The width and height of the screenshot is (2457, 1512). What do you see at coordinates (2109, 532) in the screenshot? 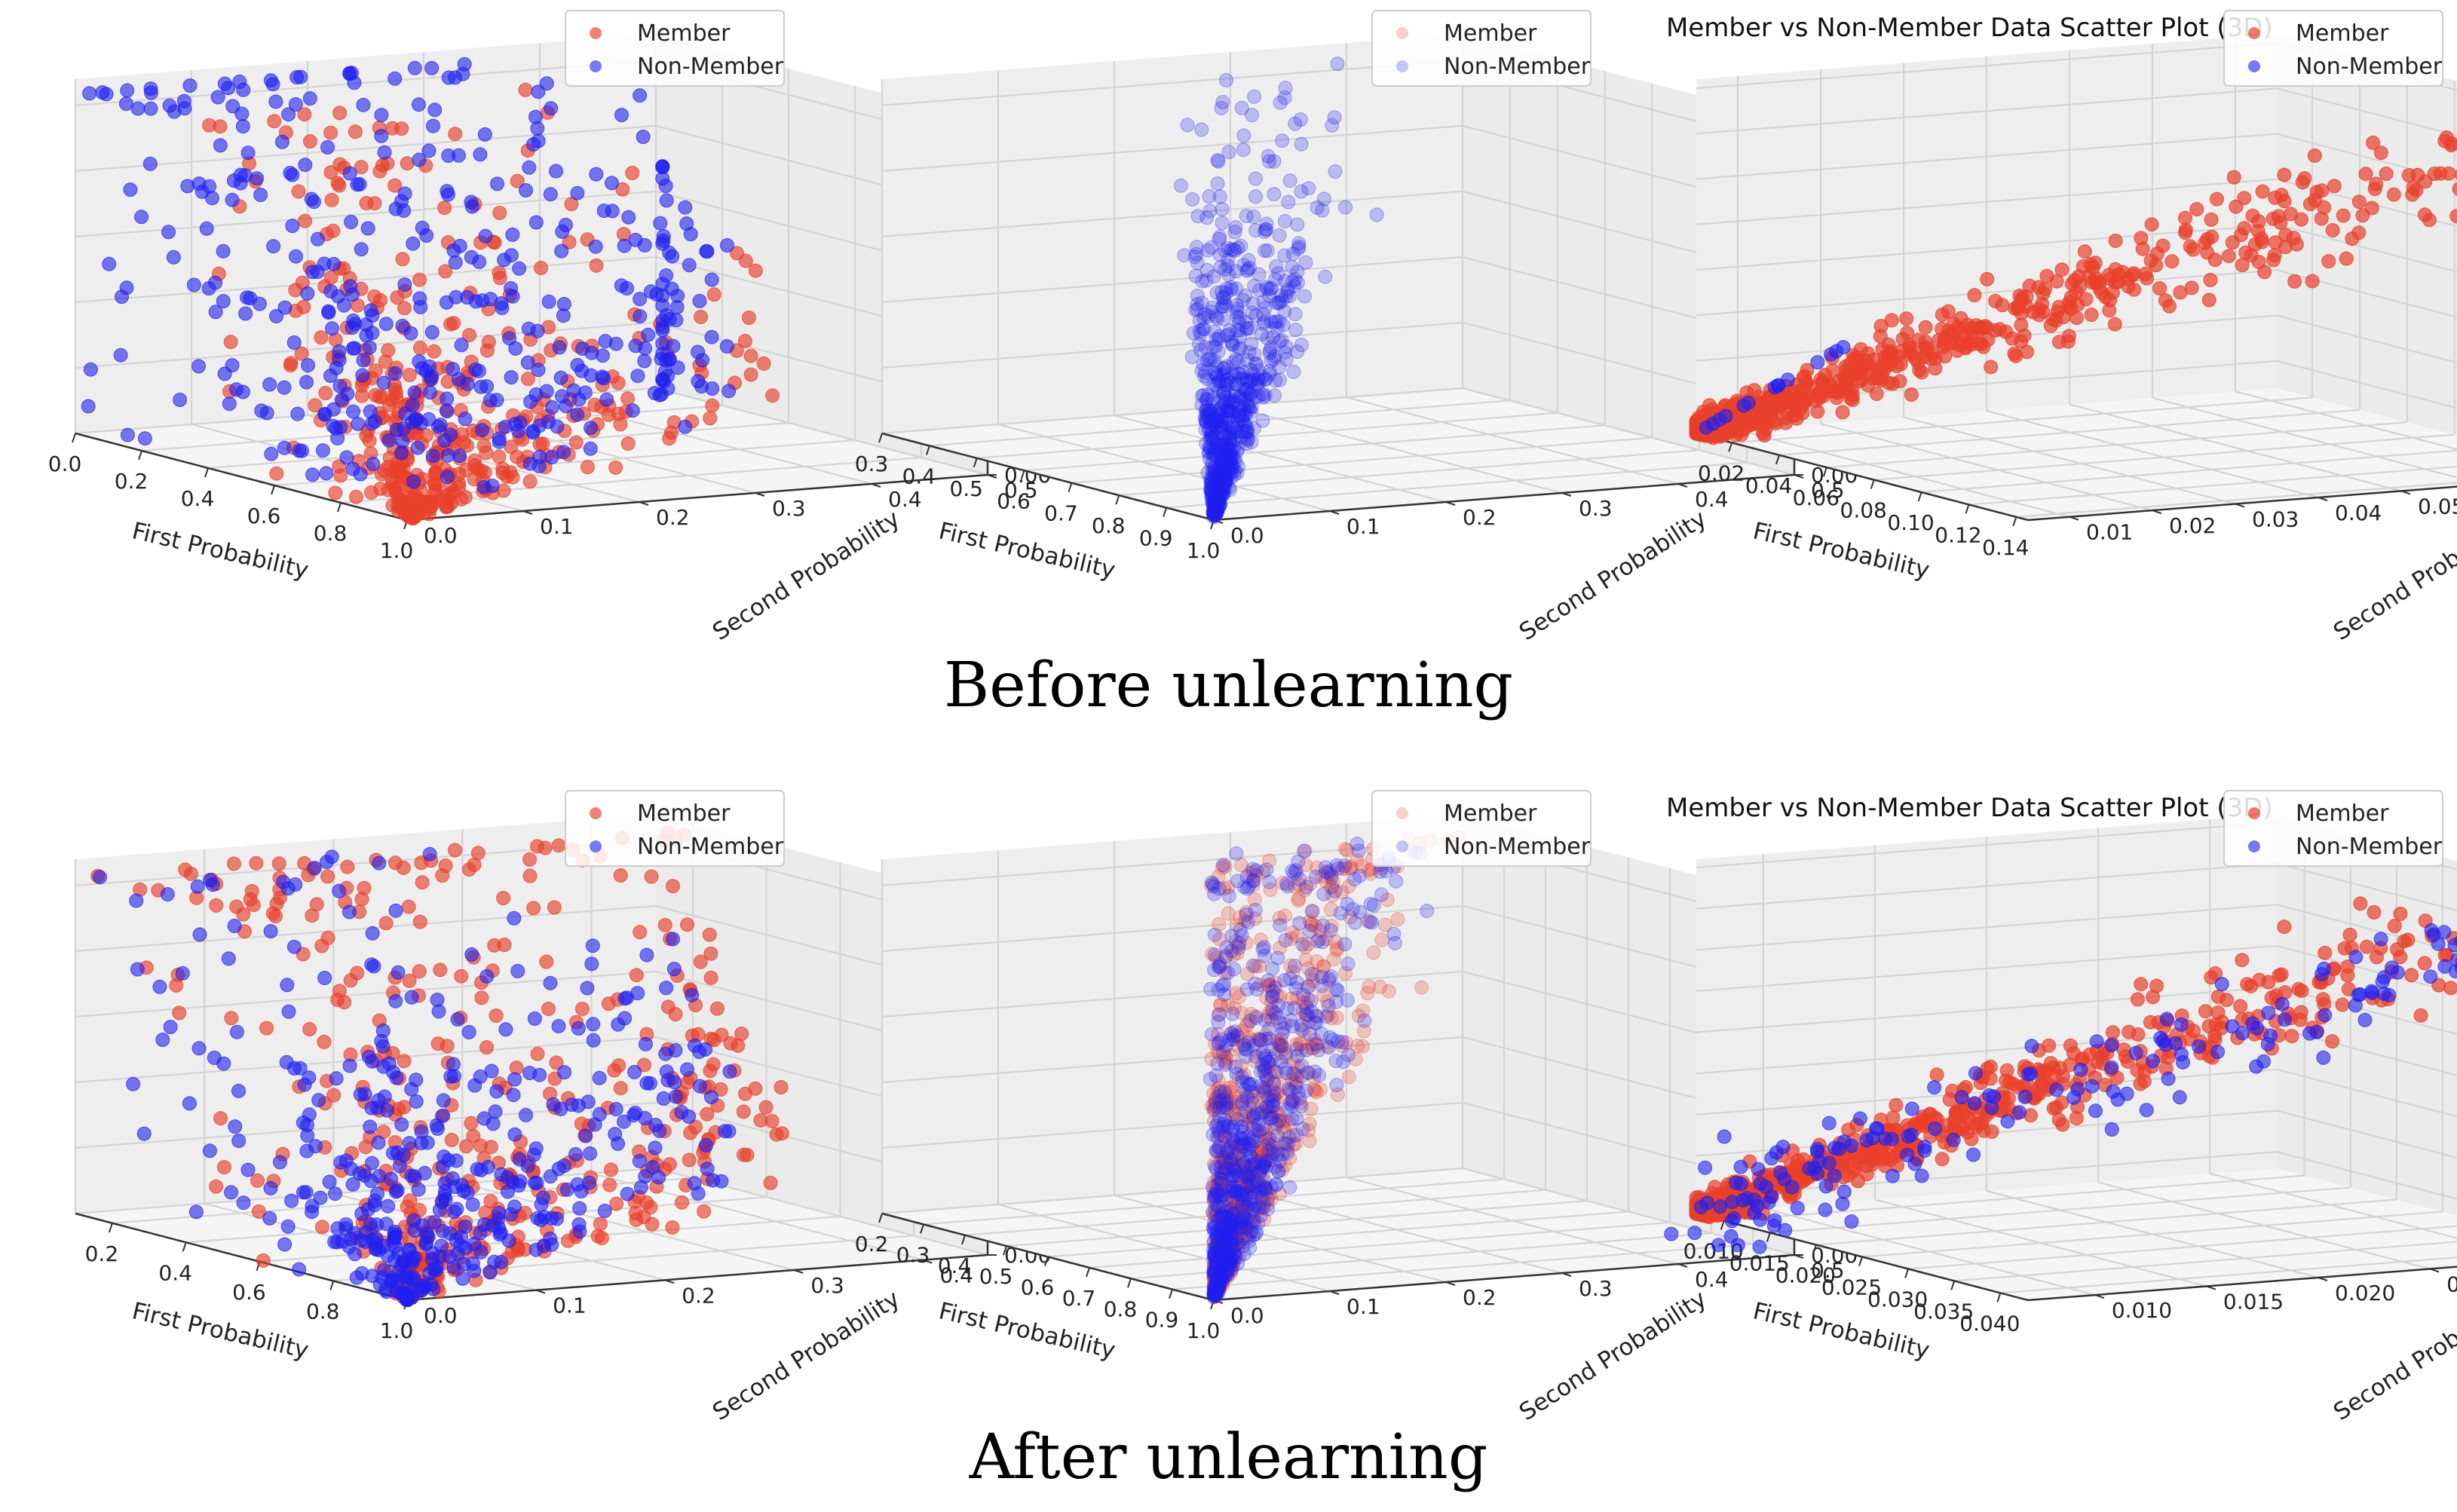
I see `y-tick-label: 0.01` at bounding box center [2109, 532].